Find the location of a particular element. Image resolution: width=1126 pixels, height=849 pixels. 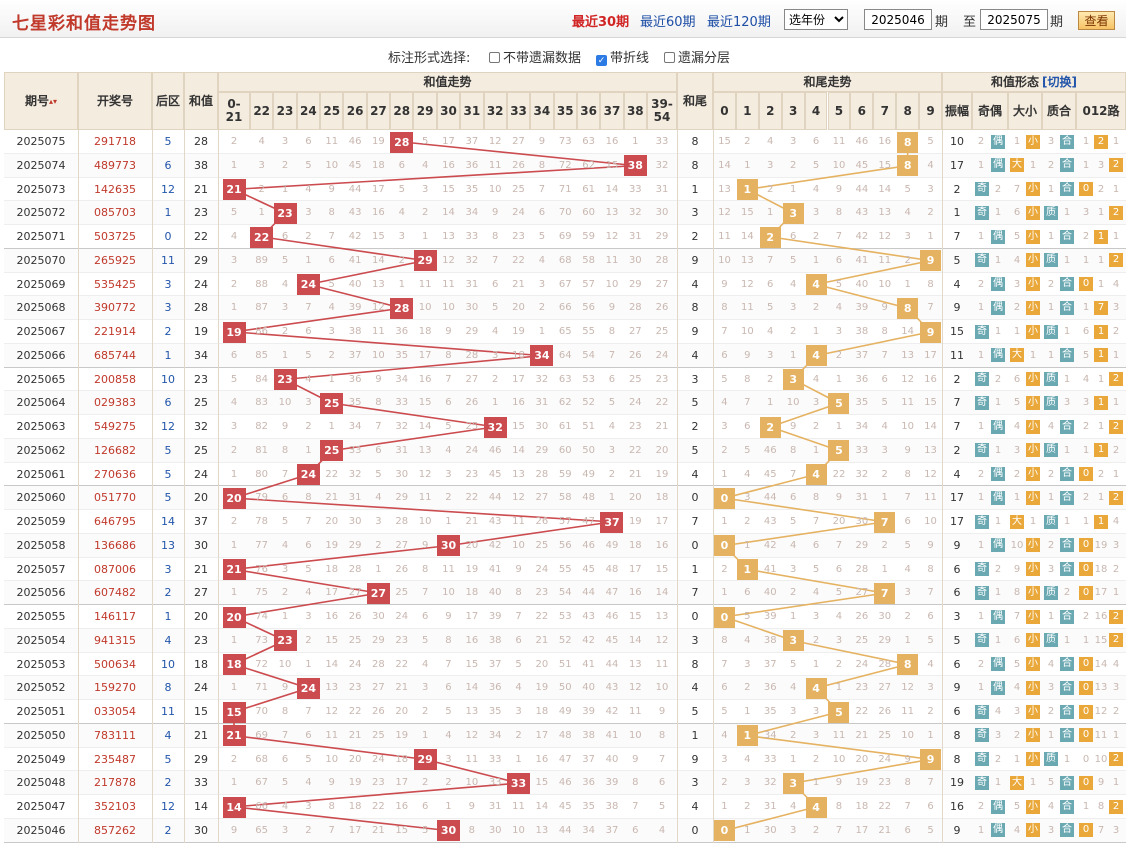

year-select: 选年份 is located at coordinates (816, 19).